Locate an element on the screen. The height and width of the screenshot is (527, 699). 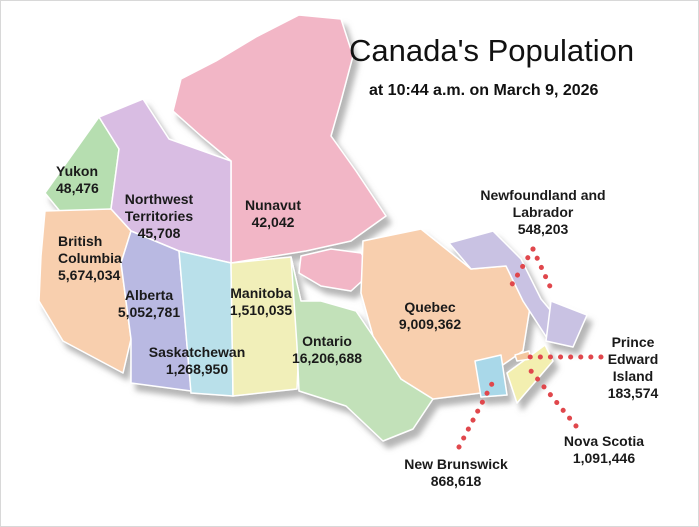
region-label: Quebec 9,009,362 is located at coordinates (430, 316).